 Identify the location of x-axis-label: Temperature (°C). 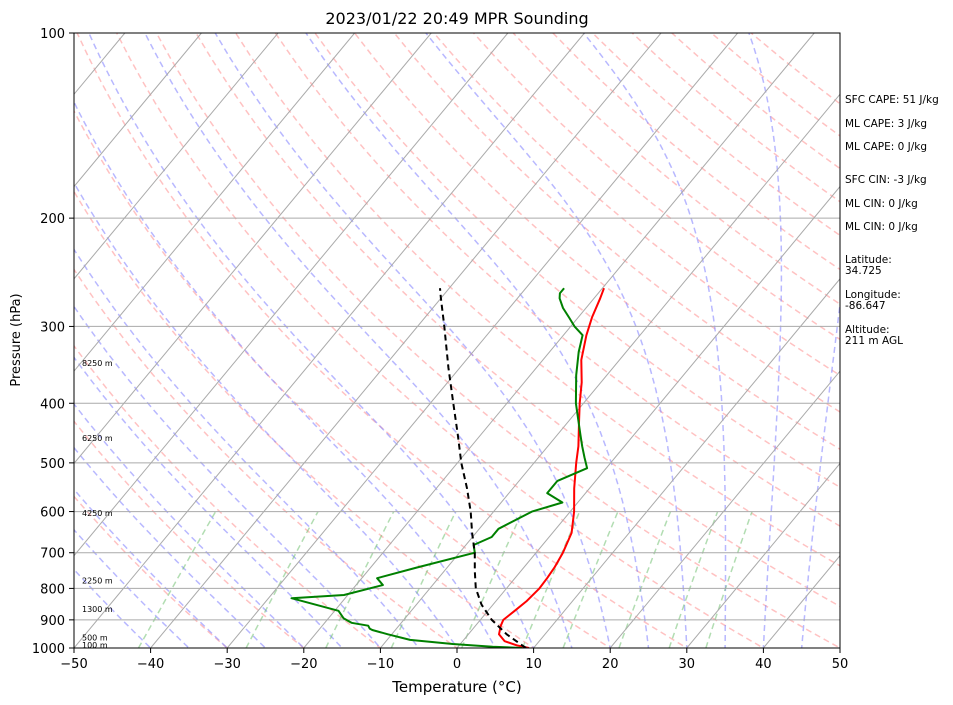
(456, 687).